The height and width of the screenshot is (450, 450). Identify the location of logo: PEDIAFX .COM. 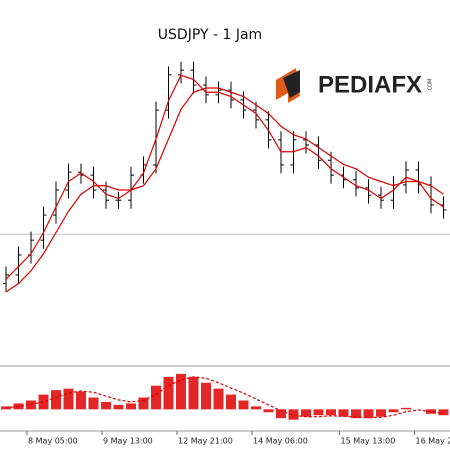
(355, 85).